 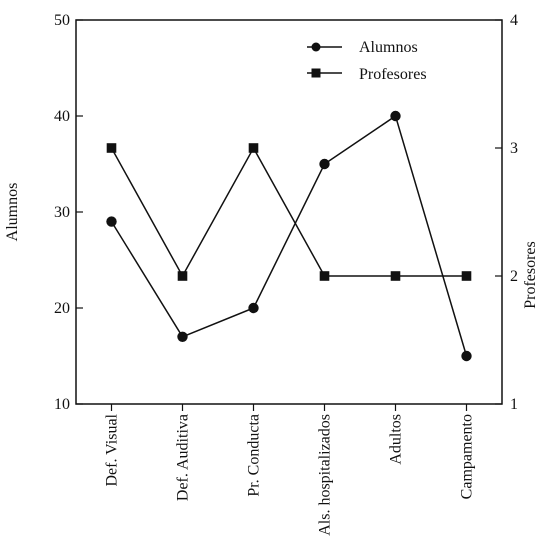 What do you see at coordinates (316, 47) in the screenshot?
I see `legend-alumnos-marker` at bounding box center [316, 47].